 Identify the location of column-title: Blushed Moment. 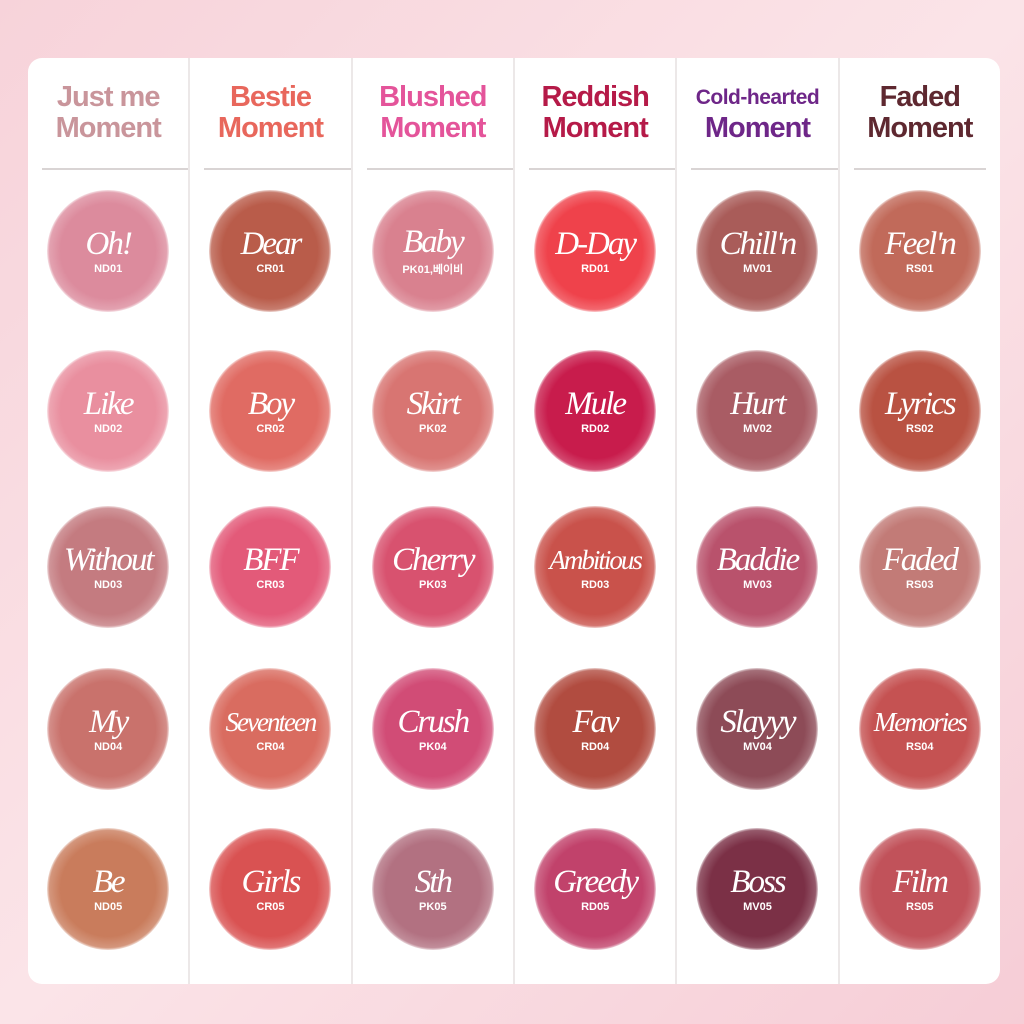
(433, 113).